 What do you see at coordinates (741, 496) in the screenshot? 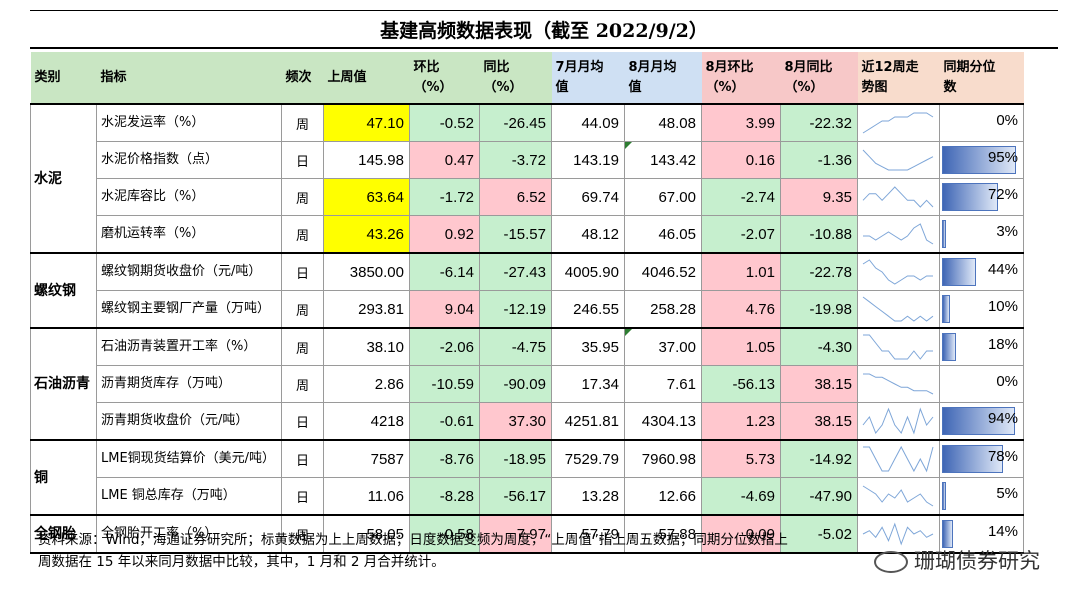
I see `aug-wow-value: -4.69` at bounding box center [741, 496].